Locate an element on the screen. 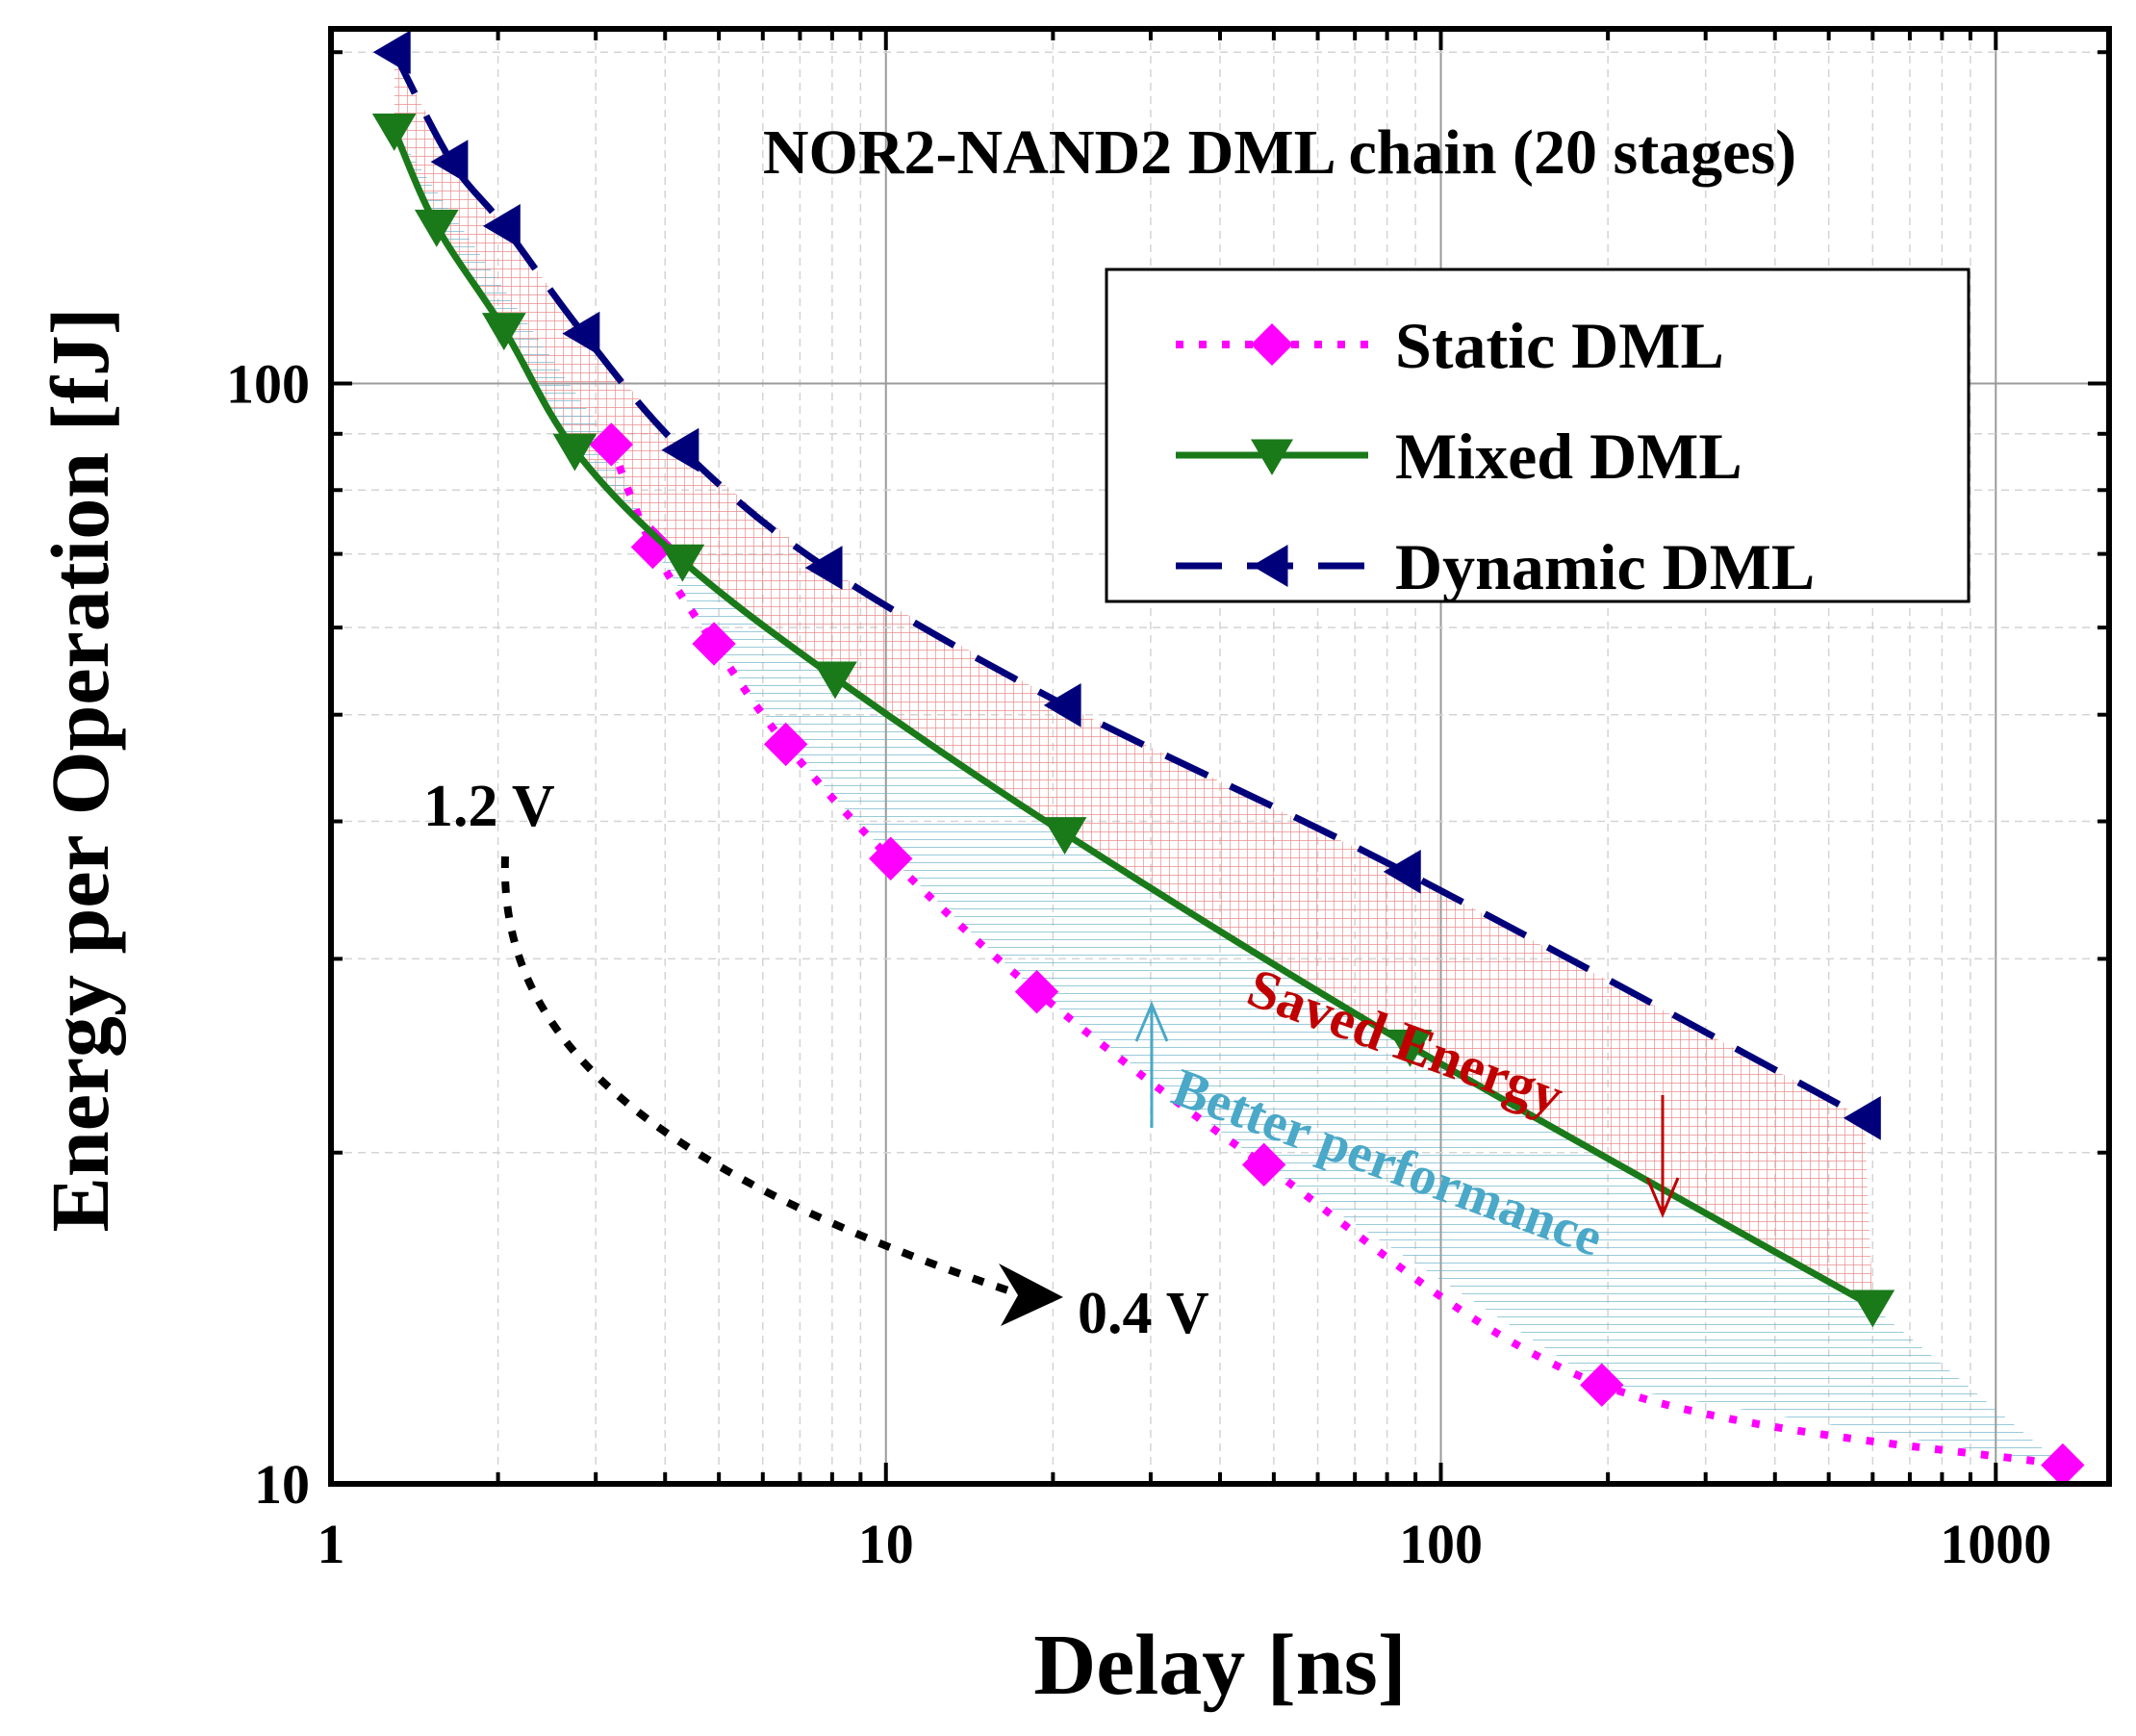 The image size is (2136, 1736). legend-item: Mixed DML is located at coordinates (1459, 456).